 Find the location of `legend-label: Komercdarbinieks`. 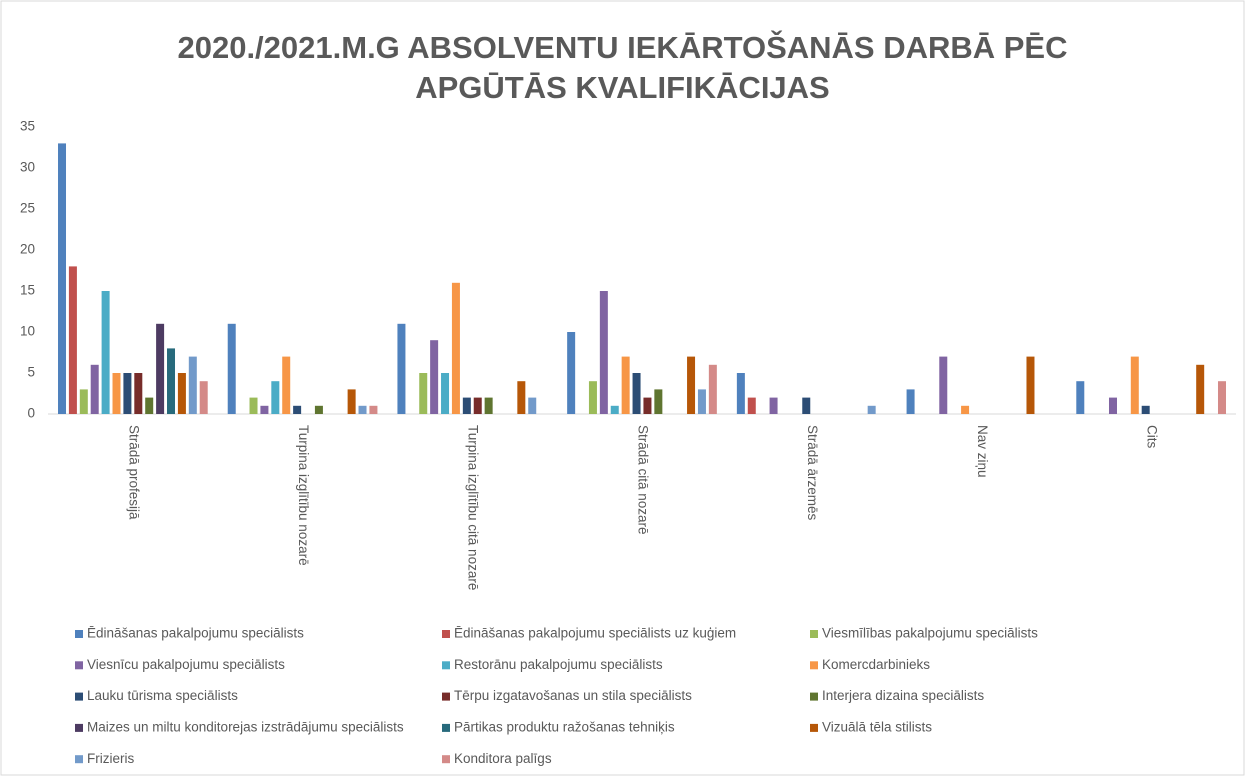

legend-label: Komercdarbinieks is located at coordinates (876, 664).